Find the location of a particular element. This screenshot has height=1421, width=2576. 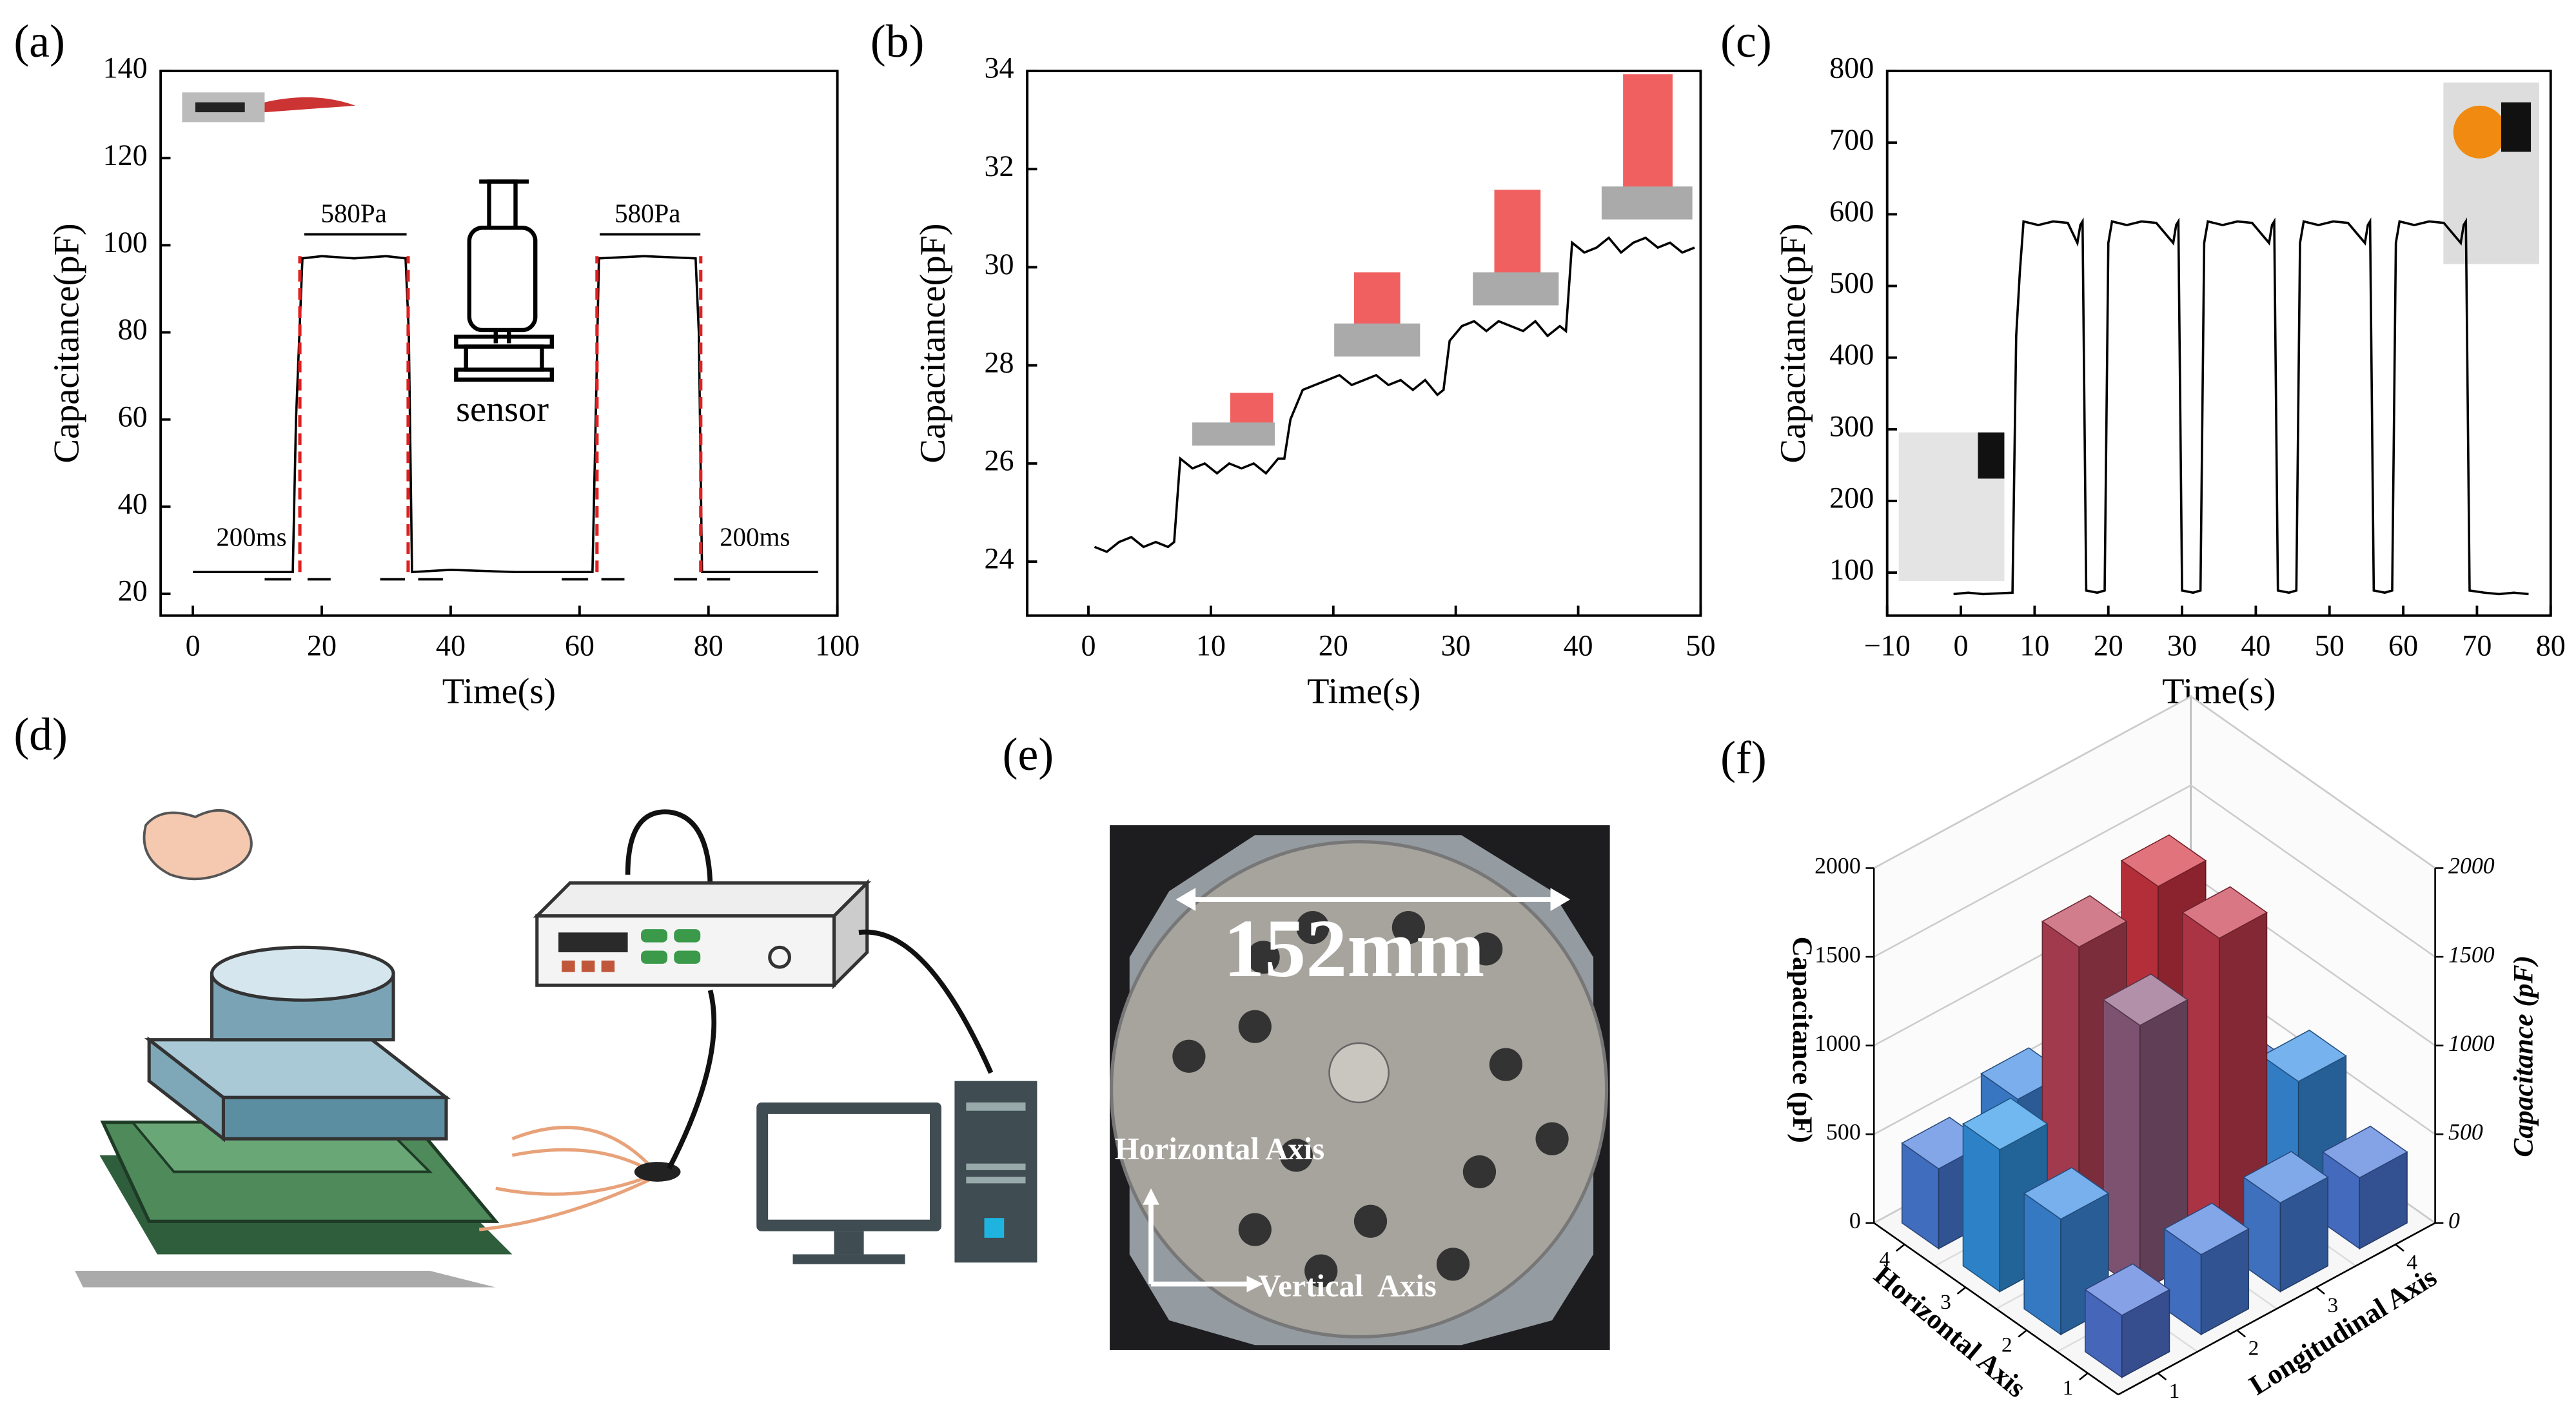

y-tick-label: 300 is located at coordinates (1851, 425).